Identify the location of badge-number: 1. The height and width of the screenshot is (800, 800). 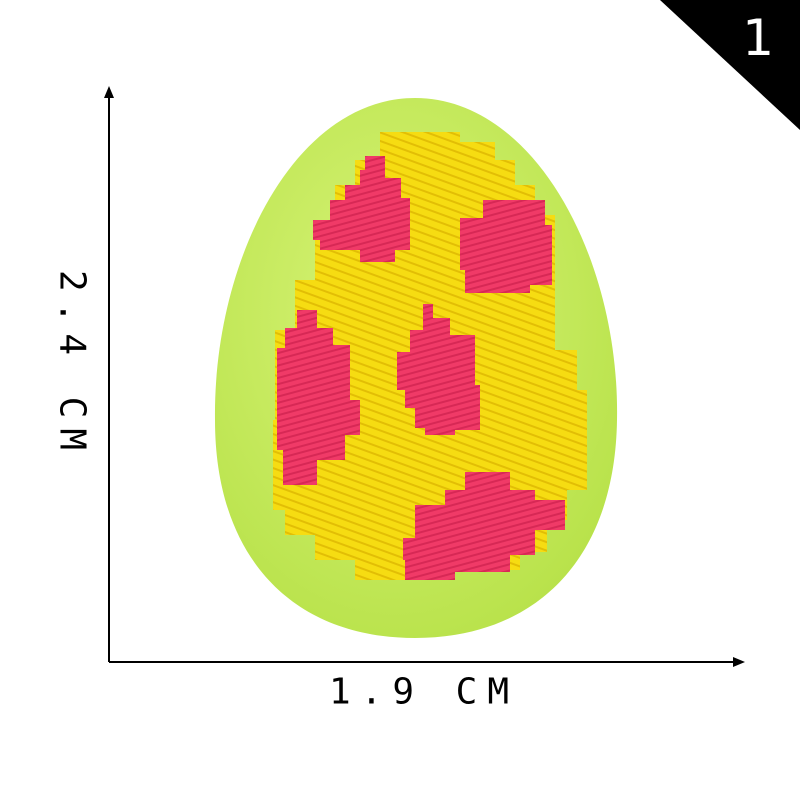
(758, 38).